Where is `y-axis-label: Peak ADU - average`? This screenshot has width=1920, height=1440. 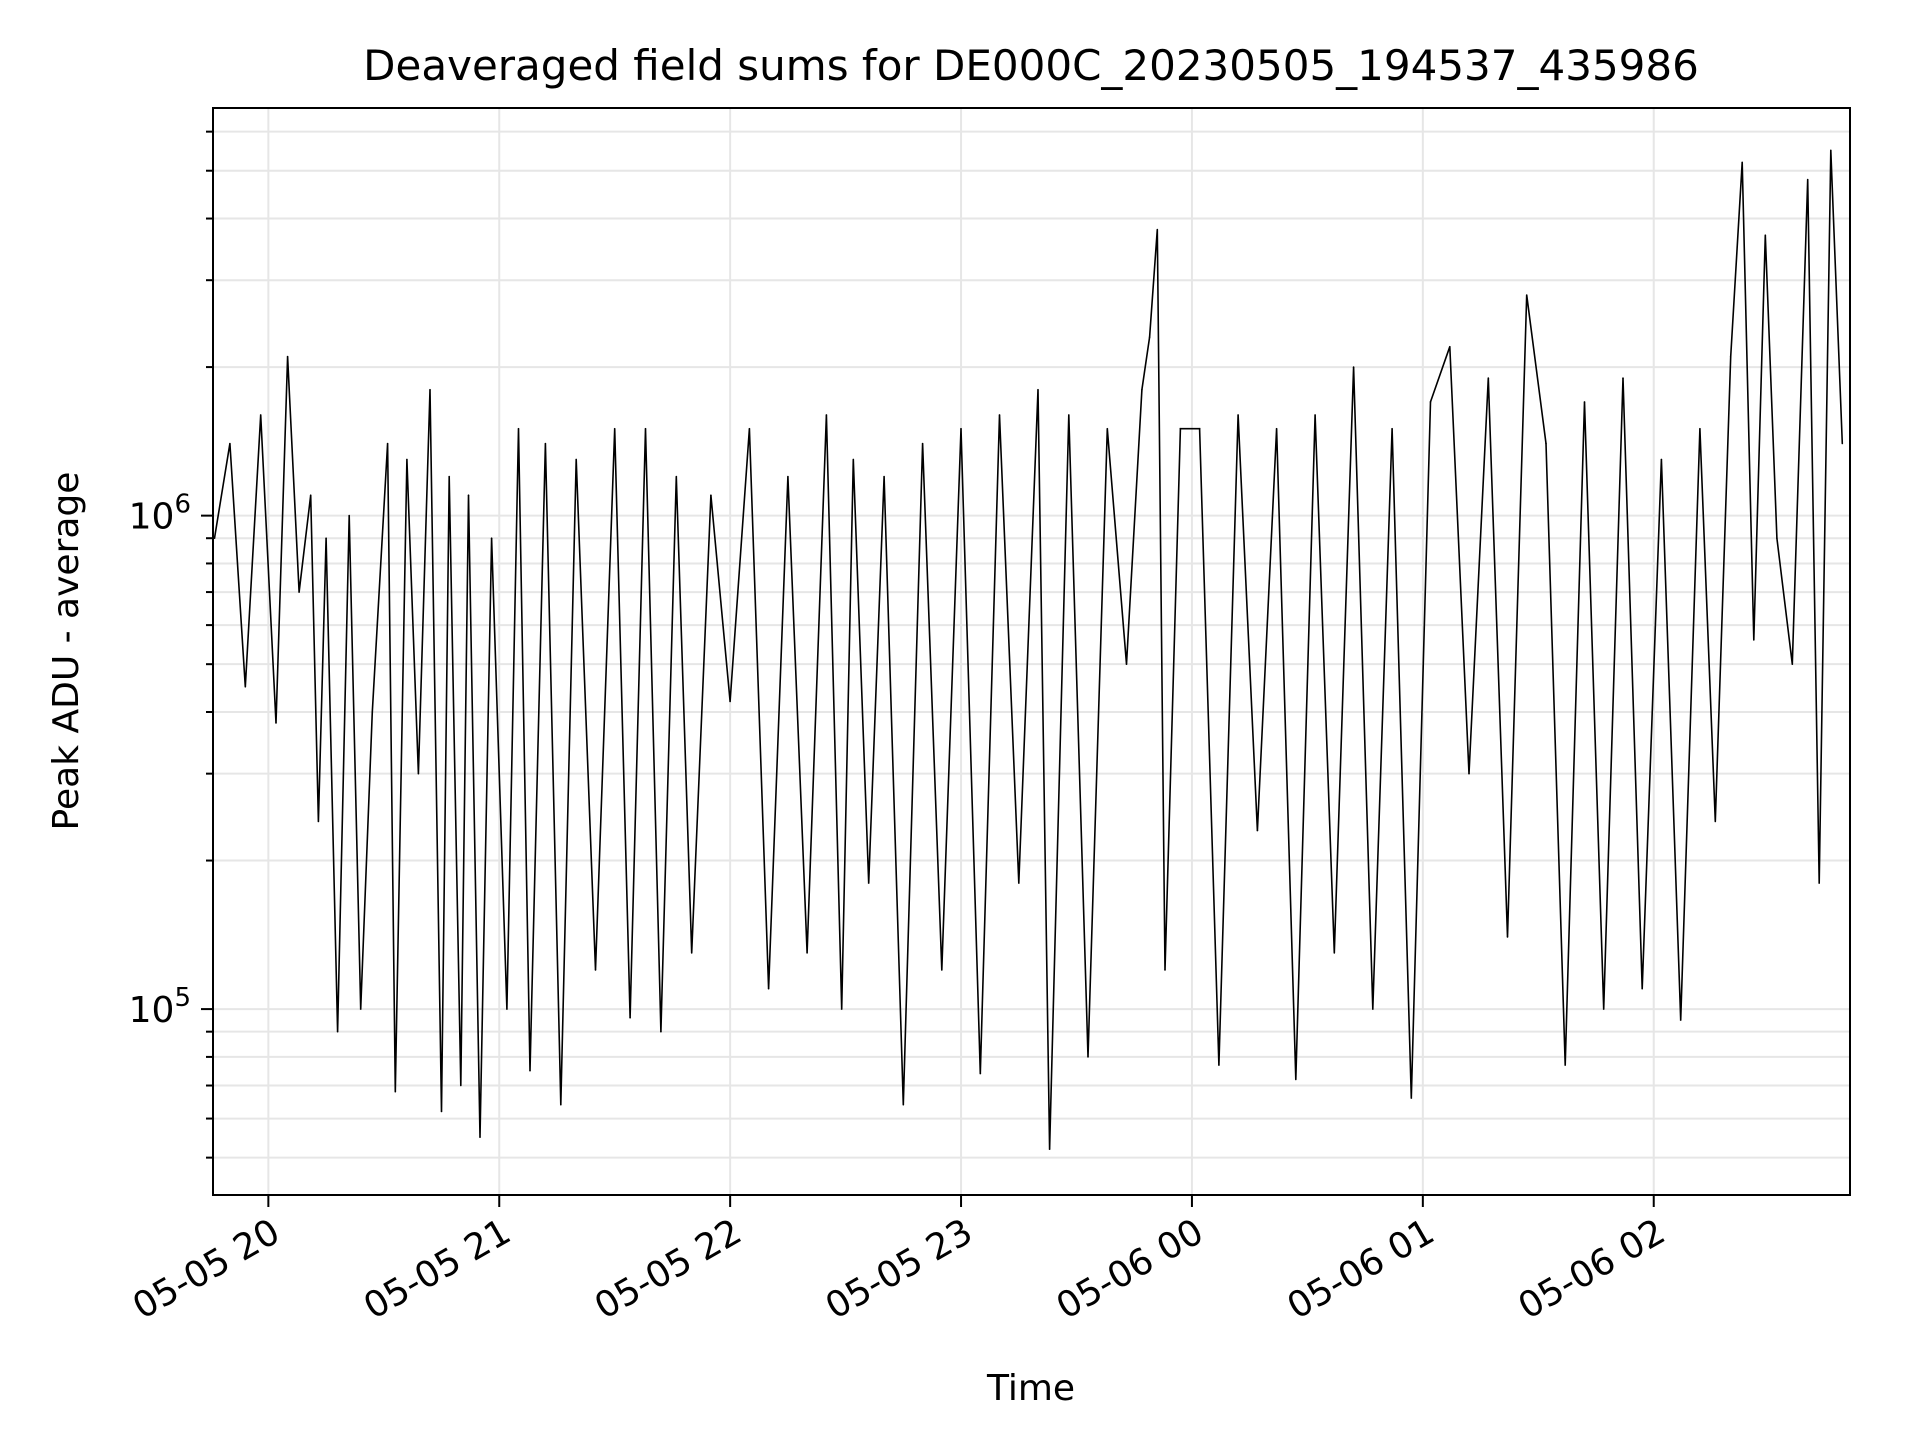
y-axis-label: Peak ADU - average is located at coordinates (66, 651).